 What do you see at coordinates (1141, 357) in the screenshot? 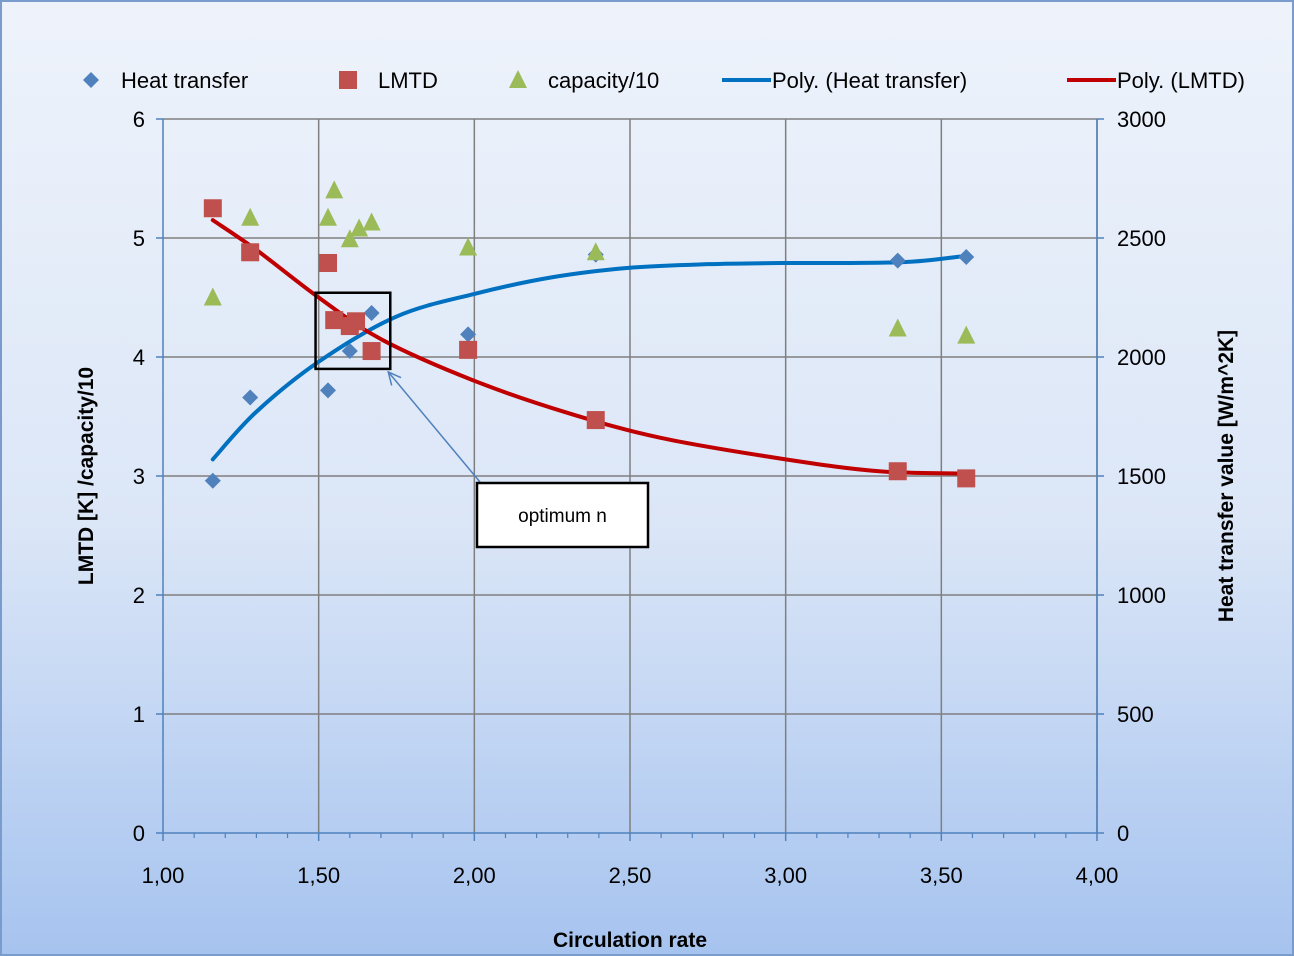
I see `y-right-tick-label: 2000` at bounding box center [1141, 357].